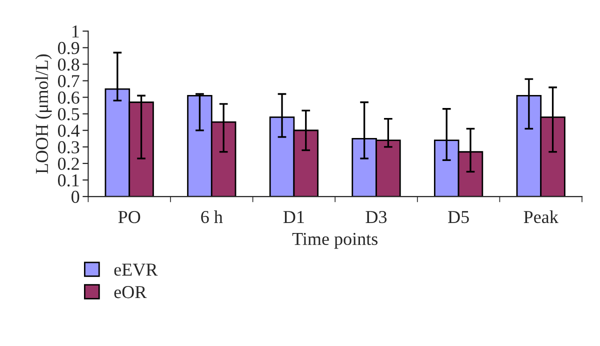 This screenshot has width=600, height=346. What do you see at coordinates (69, 64) in the screenshot?
I see `y-tick-label: 0.8` at bounding box center [69, 64].